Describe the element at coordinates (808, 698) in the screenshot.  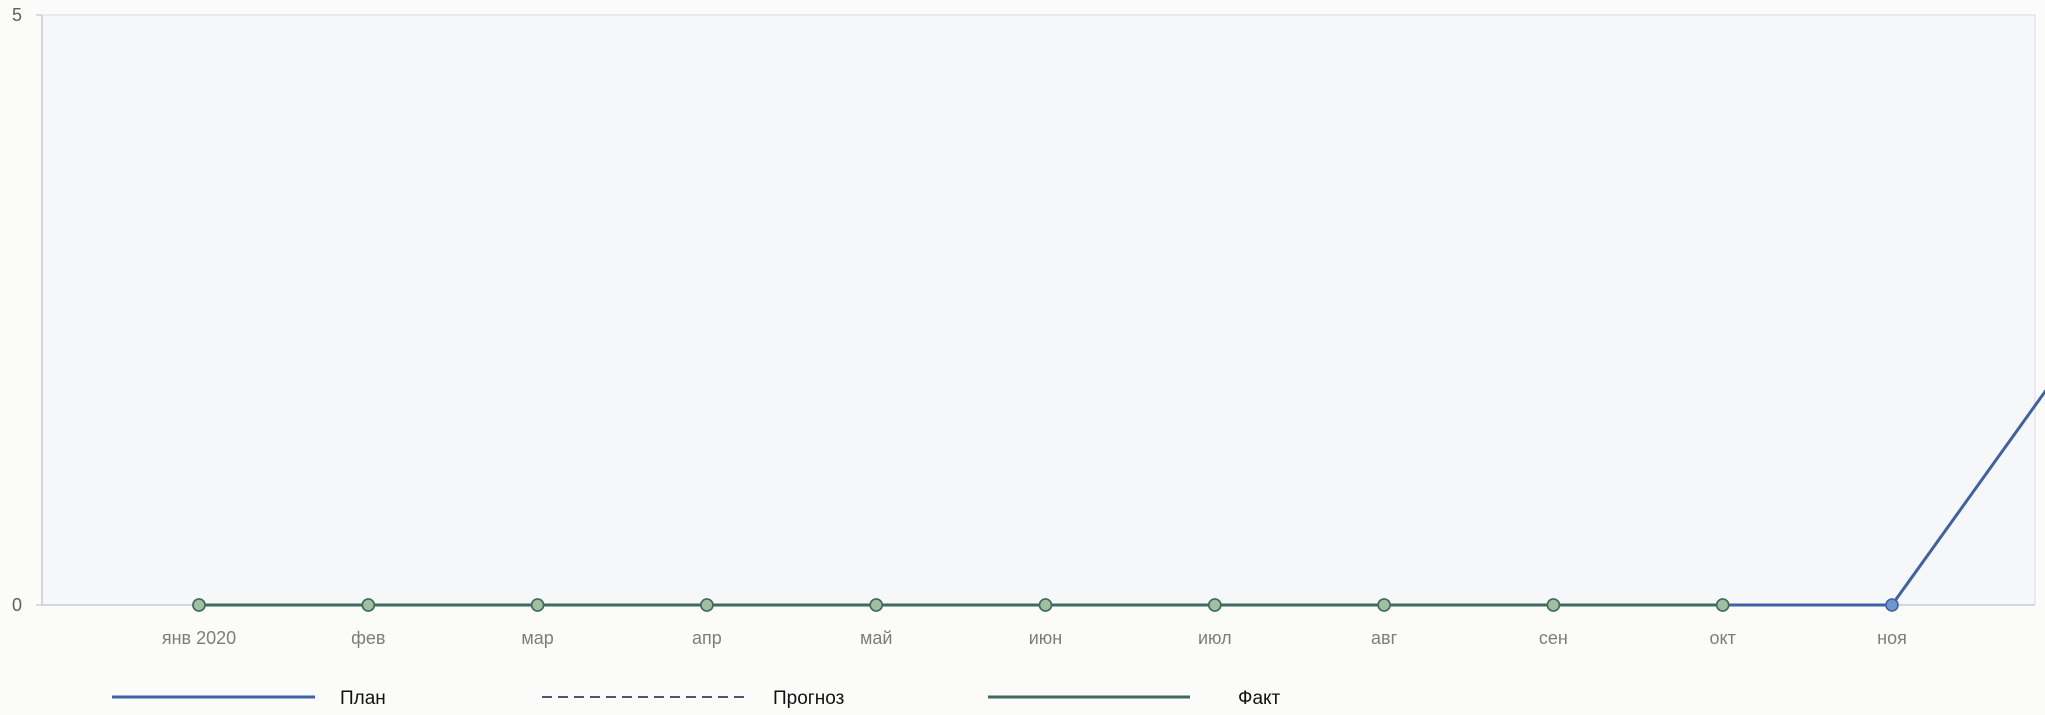
I see `legend-label: Прогноз` at that location.